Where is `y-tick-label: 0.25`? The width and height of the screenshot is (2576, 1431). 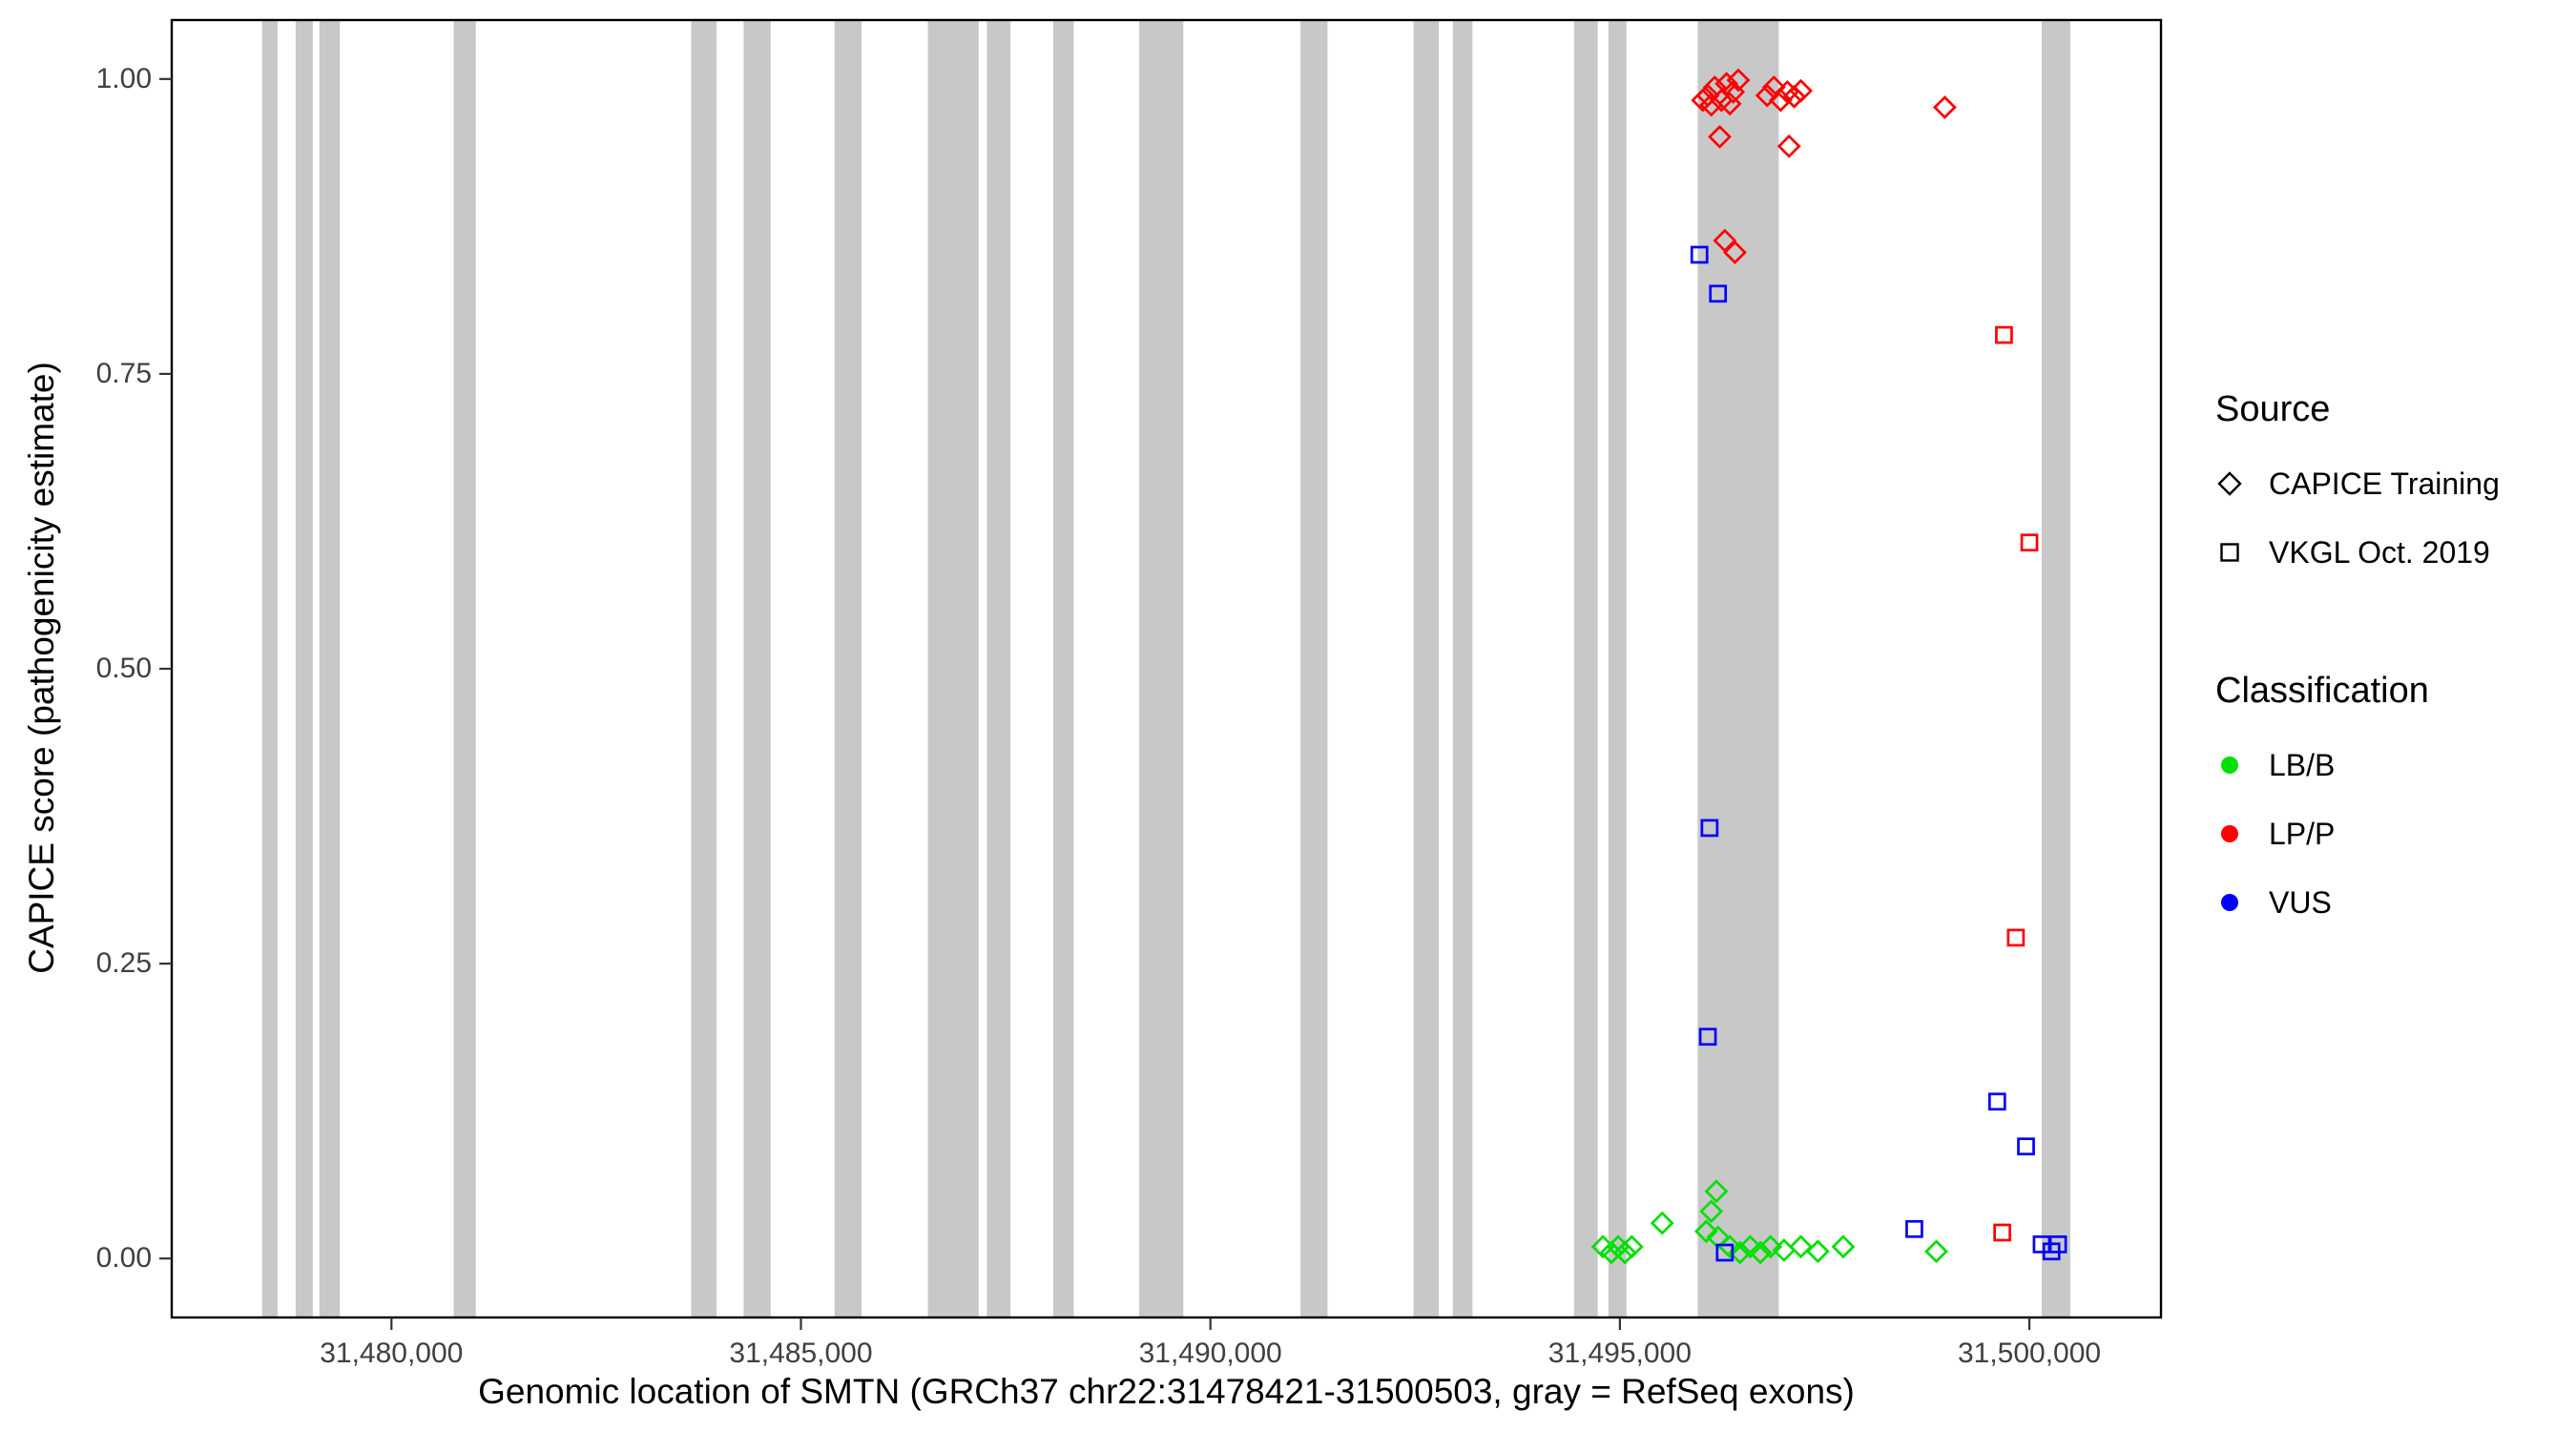
y-tick-label: 0.25 is located at coordinates (123, 963).